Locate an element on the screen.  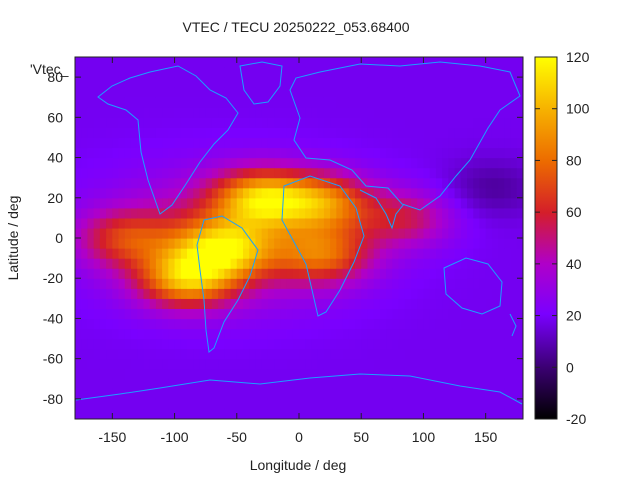
chart-title: VTEC / TECU 20250222_053.68400 is located at coordinates (295, 27).